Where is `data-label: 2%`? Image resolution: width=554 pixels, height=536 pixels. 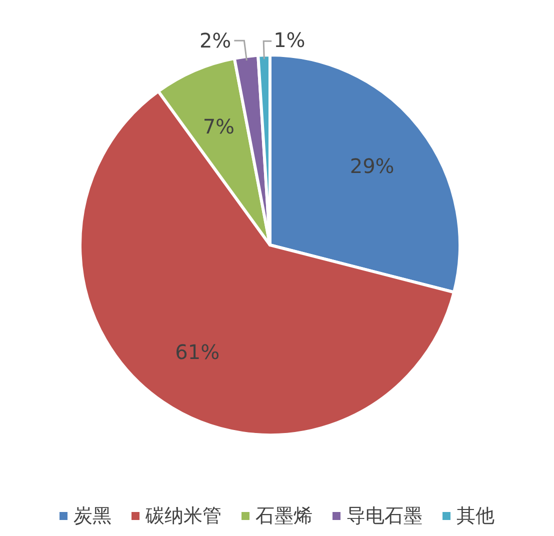 data-label: 2% is located at coordinates (215, 40).